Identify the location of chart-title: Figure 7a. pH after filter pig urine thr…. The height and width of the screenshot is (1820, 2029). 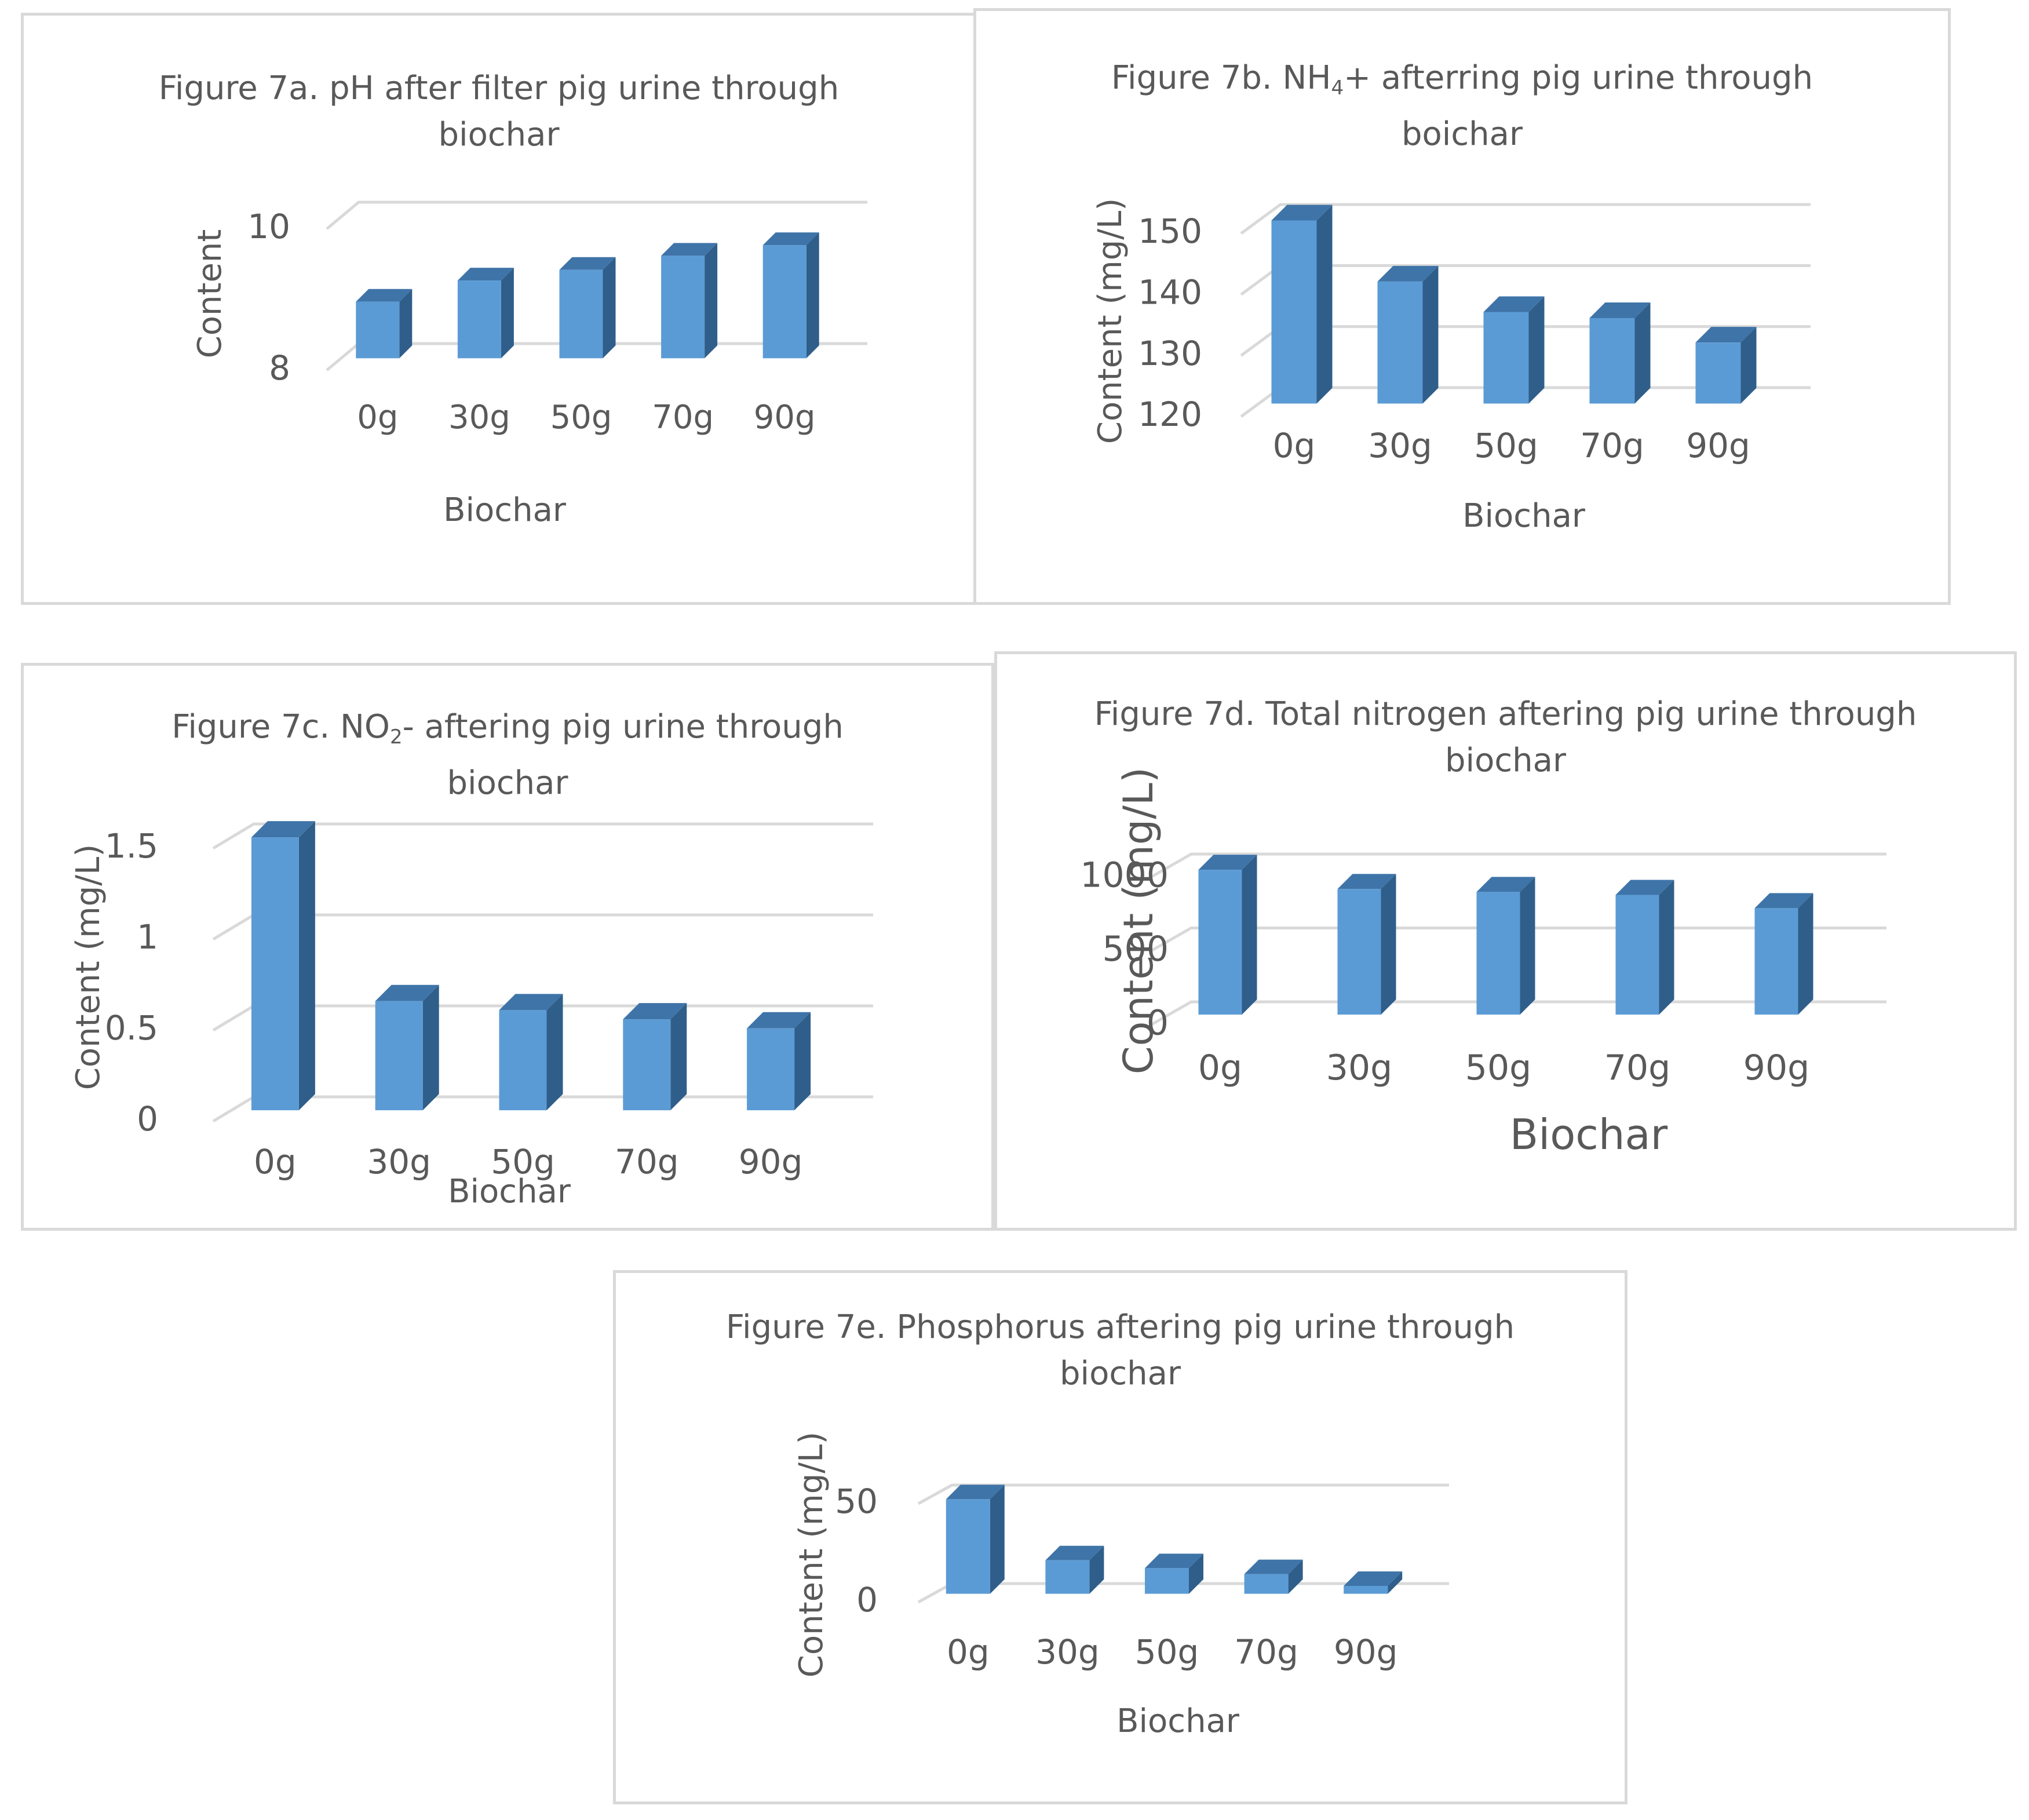
(499, 112).